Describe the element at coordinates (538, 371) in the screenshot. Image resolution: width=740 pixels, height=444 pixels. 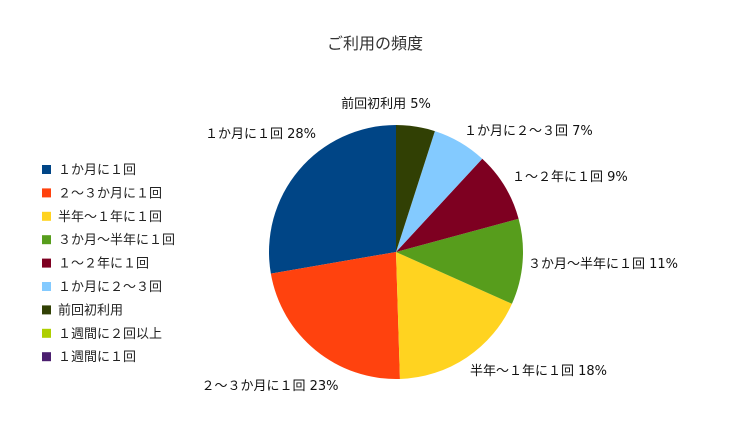
I see `slice-data-label: 半年～１年に１回 18%` at that location.